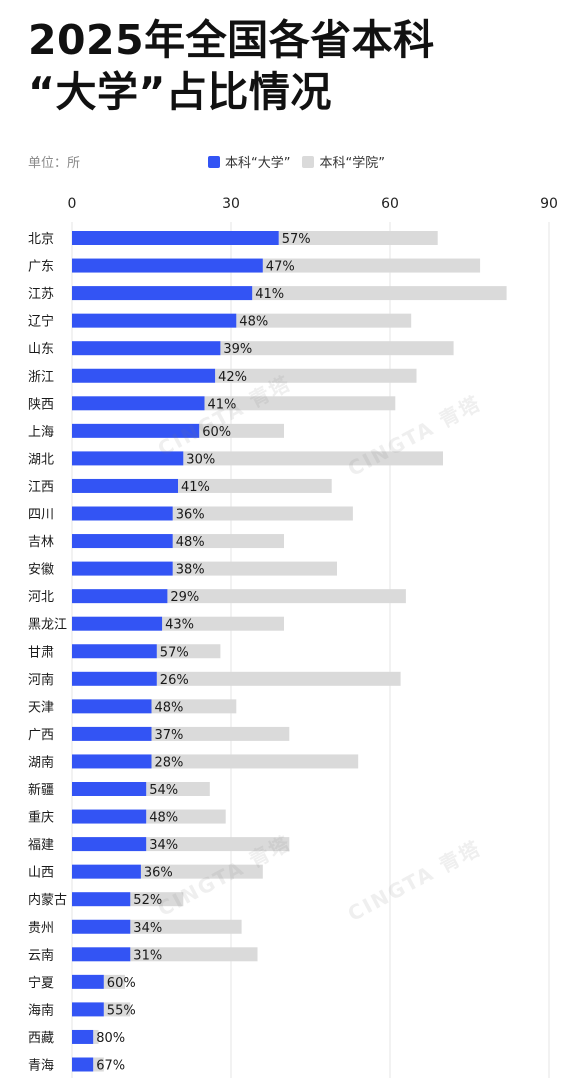 This screenshot has height=1085, width=584. What do you see at coordinates (41, 239) in the screenshot?
I see `category-label: 北京` at bounding box center [41, 239].